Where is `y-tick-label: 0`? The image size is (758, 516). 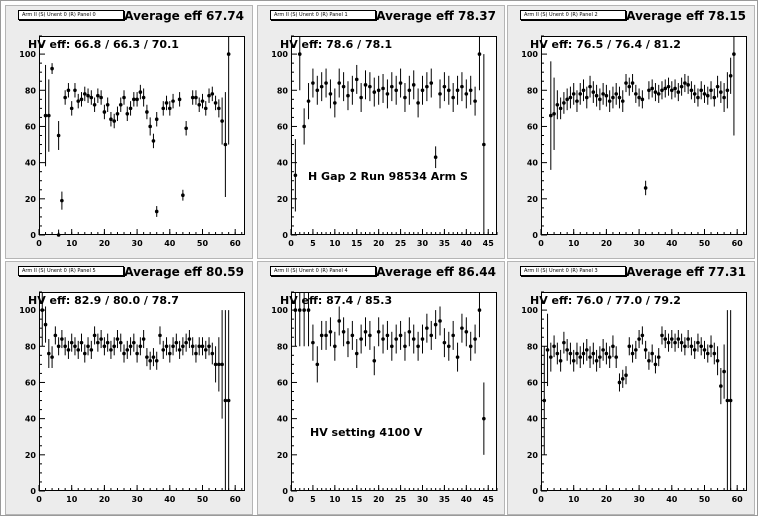 y-tick-label: 0 is located at coordinates (535, 491).